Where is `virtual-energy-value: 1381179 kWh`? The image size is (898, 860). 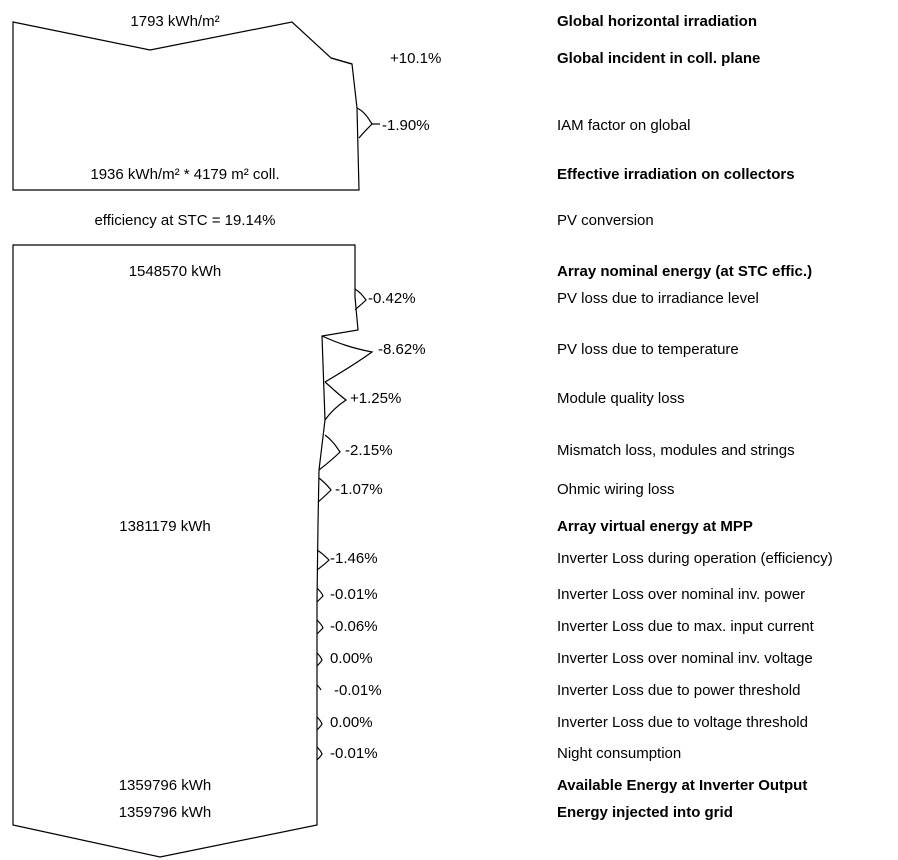
virtual-energy-value: 1381179 kWh is located at coordinates (165, 526).